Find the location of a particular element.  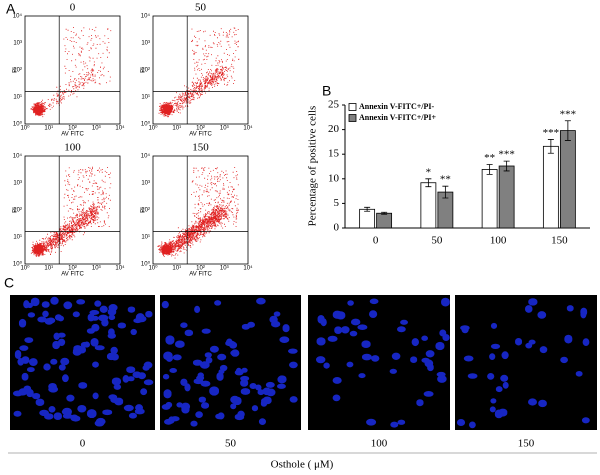

significance-label: * is located at coordinates (429, 172).